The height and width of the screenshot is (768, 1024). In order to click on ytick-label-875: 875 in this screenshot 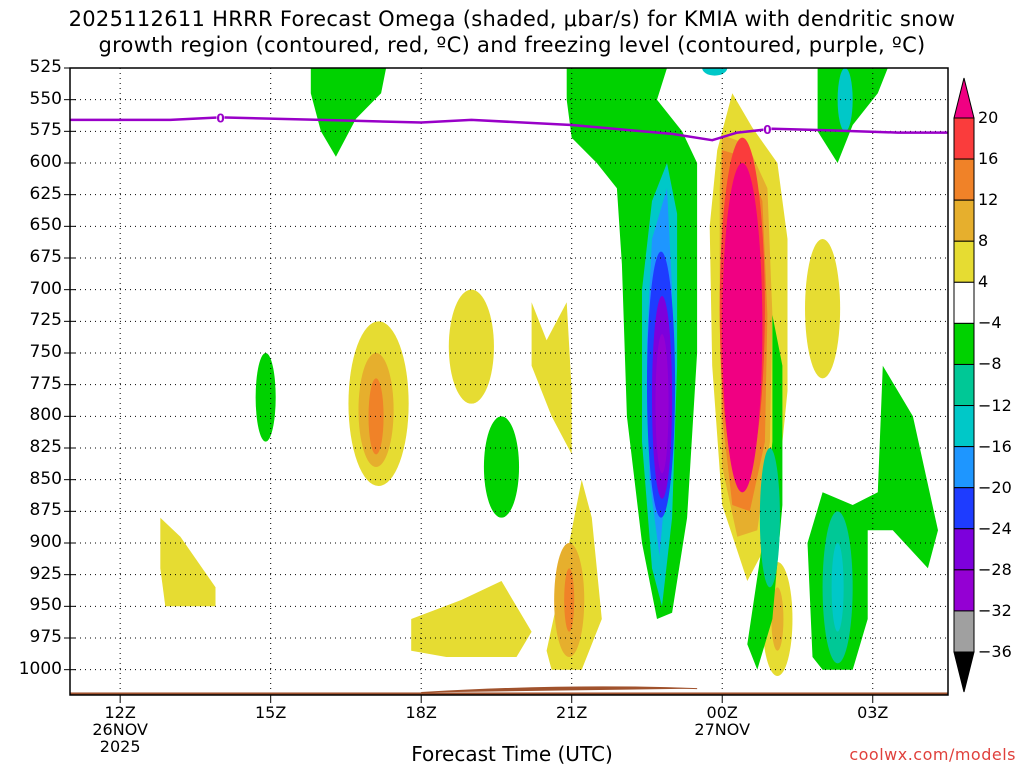, I will do `click(45, 510)`.